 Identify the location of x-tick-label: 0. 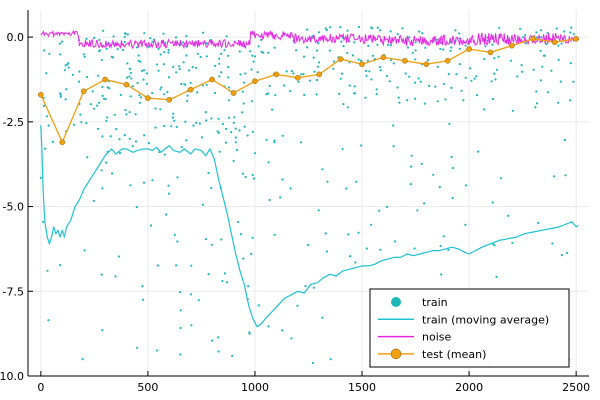
(40, 387).